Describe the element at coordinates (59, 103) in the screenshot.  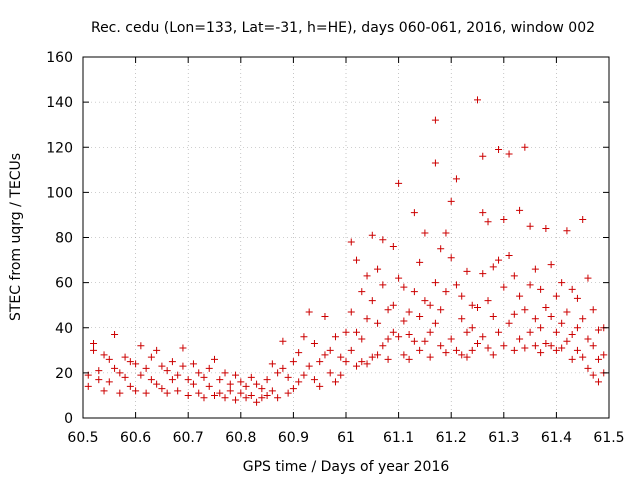
I see `y-tick-label: 140` at that location.